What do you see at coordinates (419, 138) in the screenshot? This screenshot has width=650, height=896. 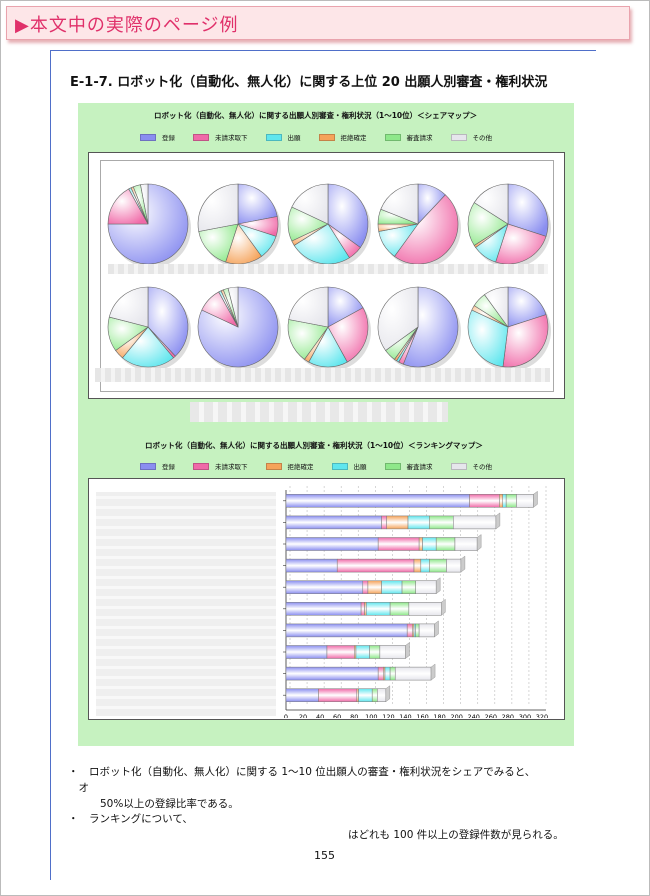 I see `pie-legend-label-4: 審査請求` at bounding box center [419, 138].